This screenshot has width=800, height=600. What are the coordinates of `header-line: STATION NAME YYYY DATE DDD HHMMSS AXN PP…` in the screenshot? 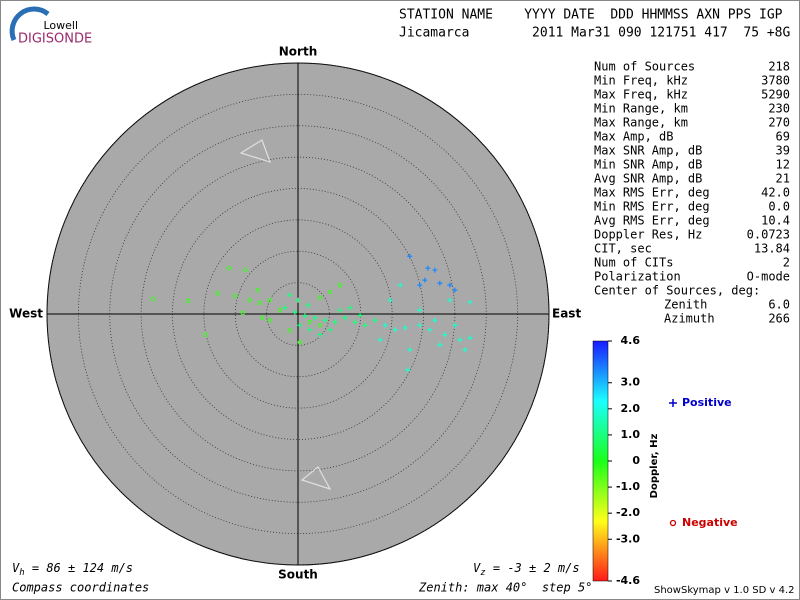 It's located at (591, 15).